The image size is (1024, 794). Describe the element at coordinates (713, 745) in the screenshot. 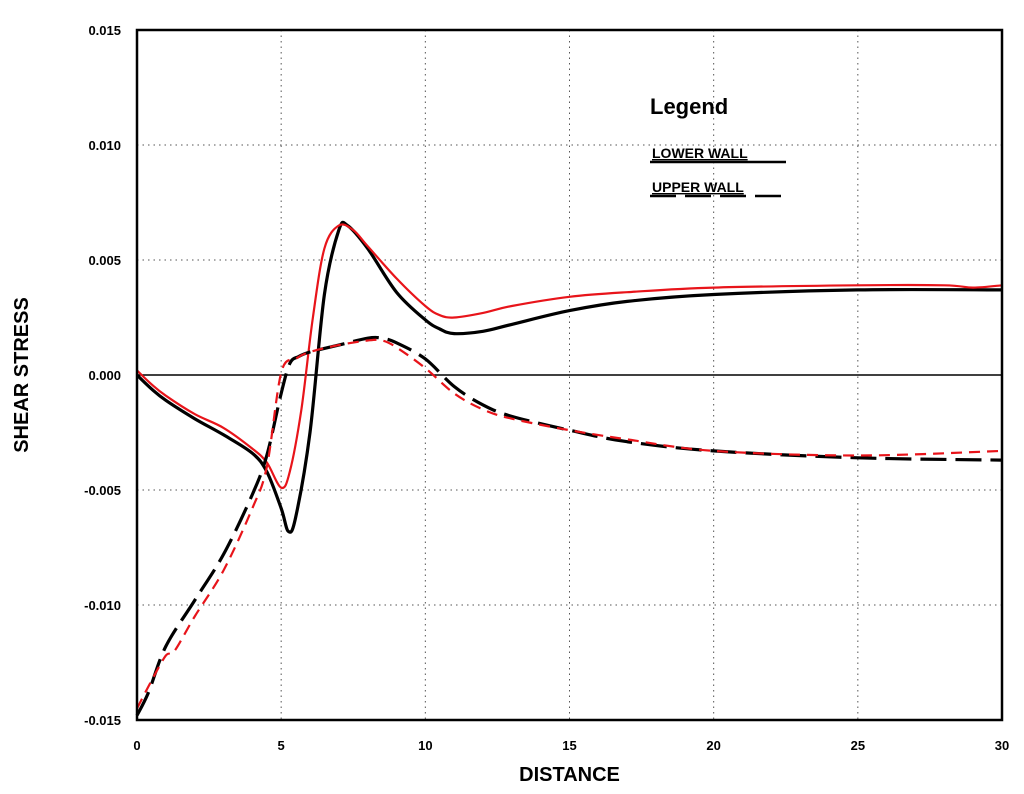

I see `x-tick-label: 20` at that location.